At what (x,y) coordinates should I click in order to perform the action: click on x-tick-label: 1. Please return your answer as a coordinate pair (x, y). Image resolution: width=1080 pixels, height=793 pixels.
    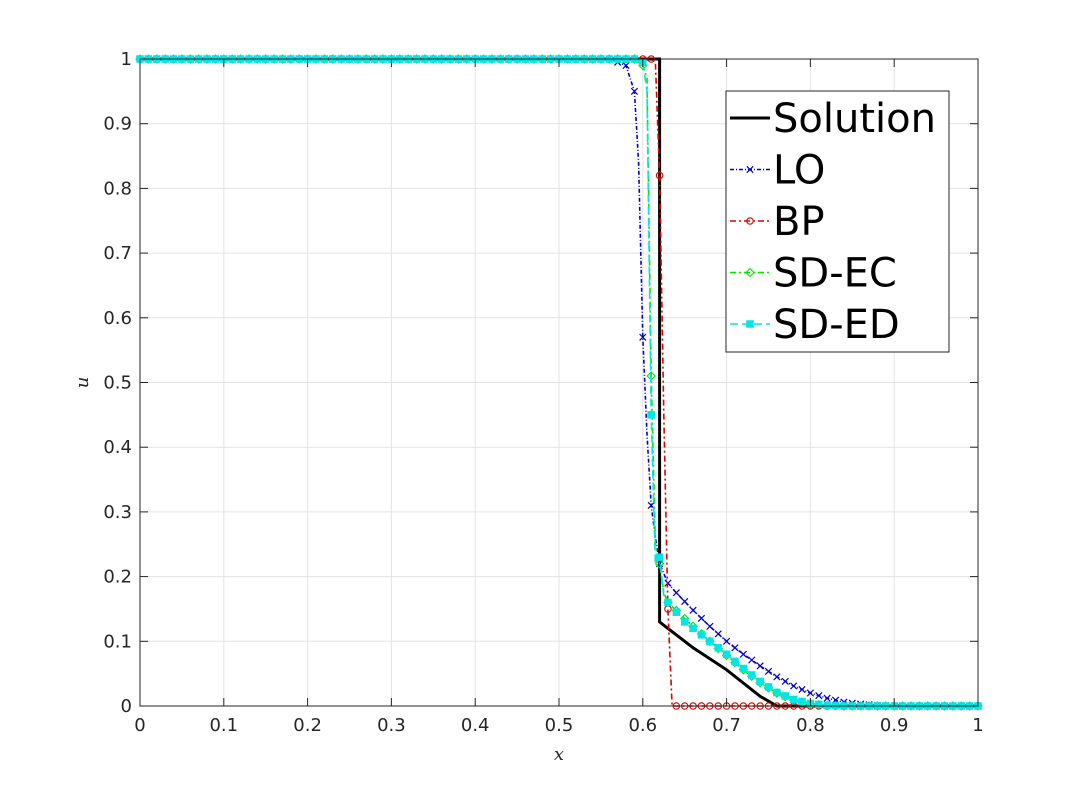
    Looking at the image, I should click on (977, 725).